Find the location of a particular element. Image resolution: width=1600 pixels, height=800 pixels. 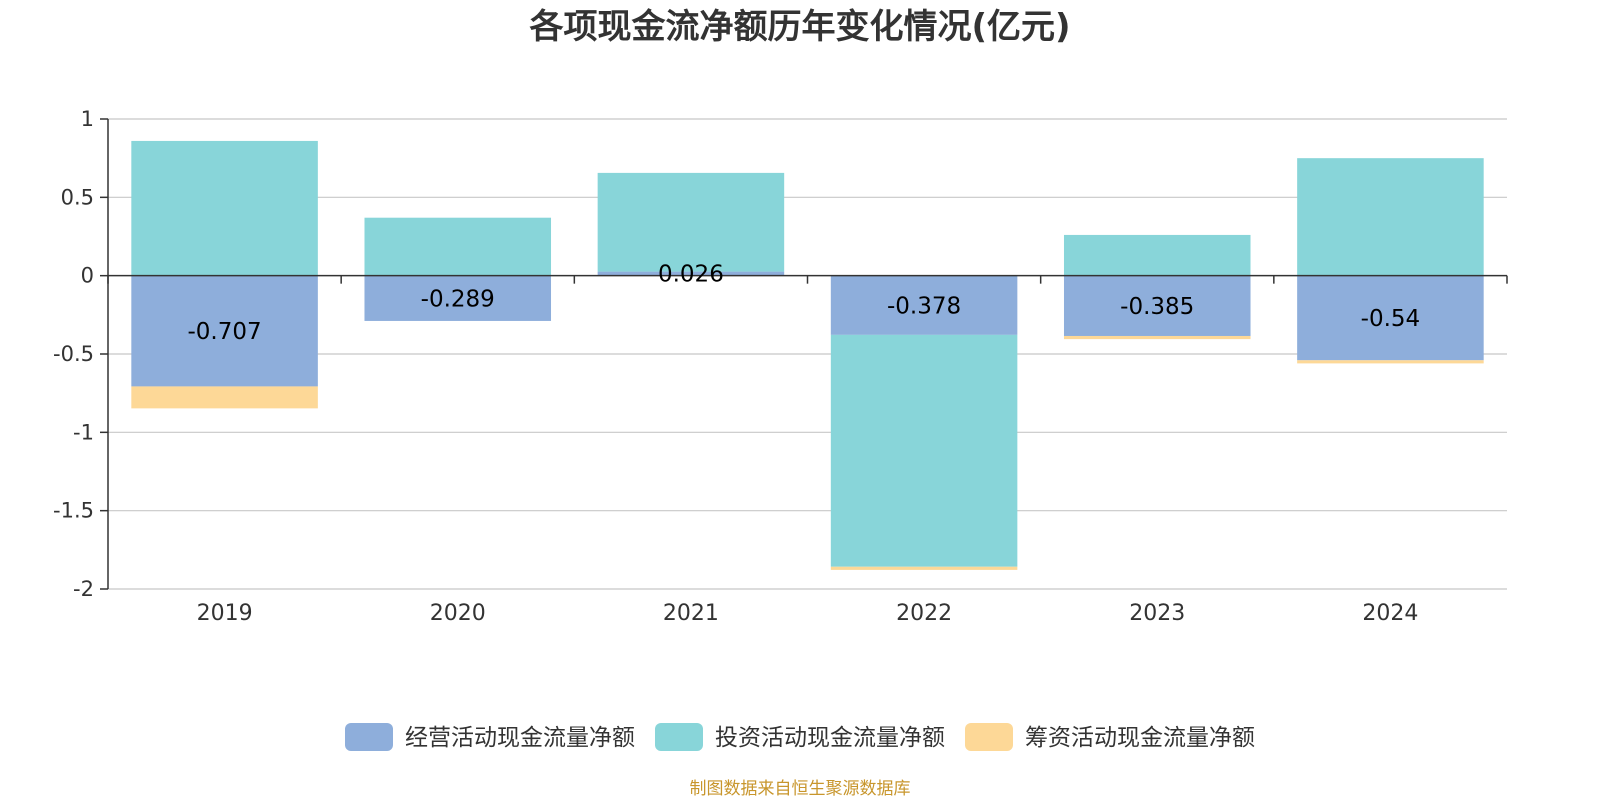

y-tick-label: 0.5 is located at coordinates (77, 197).